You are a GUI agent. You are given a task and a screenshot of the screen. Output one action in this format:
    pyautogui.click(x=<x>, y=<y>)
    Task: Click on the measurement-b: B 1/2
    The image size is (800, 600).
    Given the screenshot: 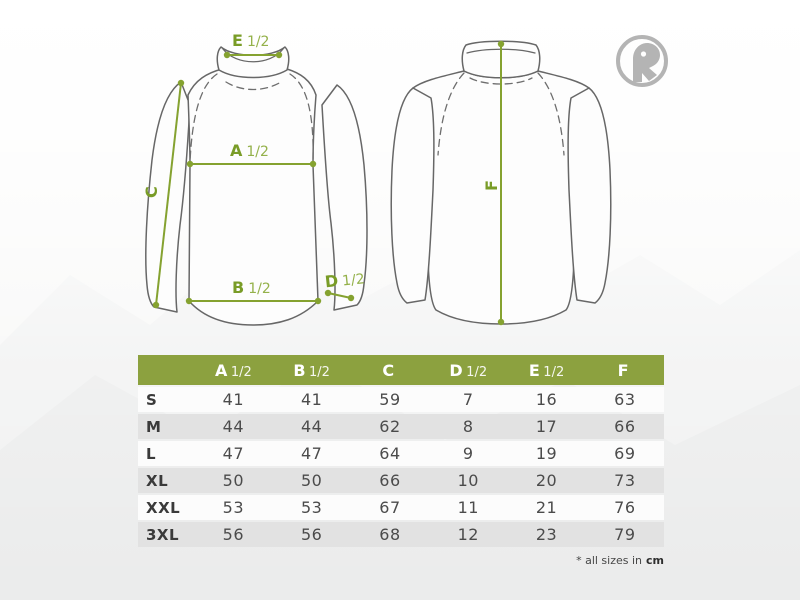 What is the action you would take?
    pyautogui.click(x=253, y=291)
    